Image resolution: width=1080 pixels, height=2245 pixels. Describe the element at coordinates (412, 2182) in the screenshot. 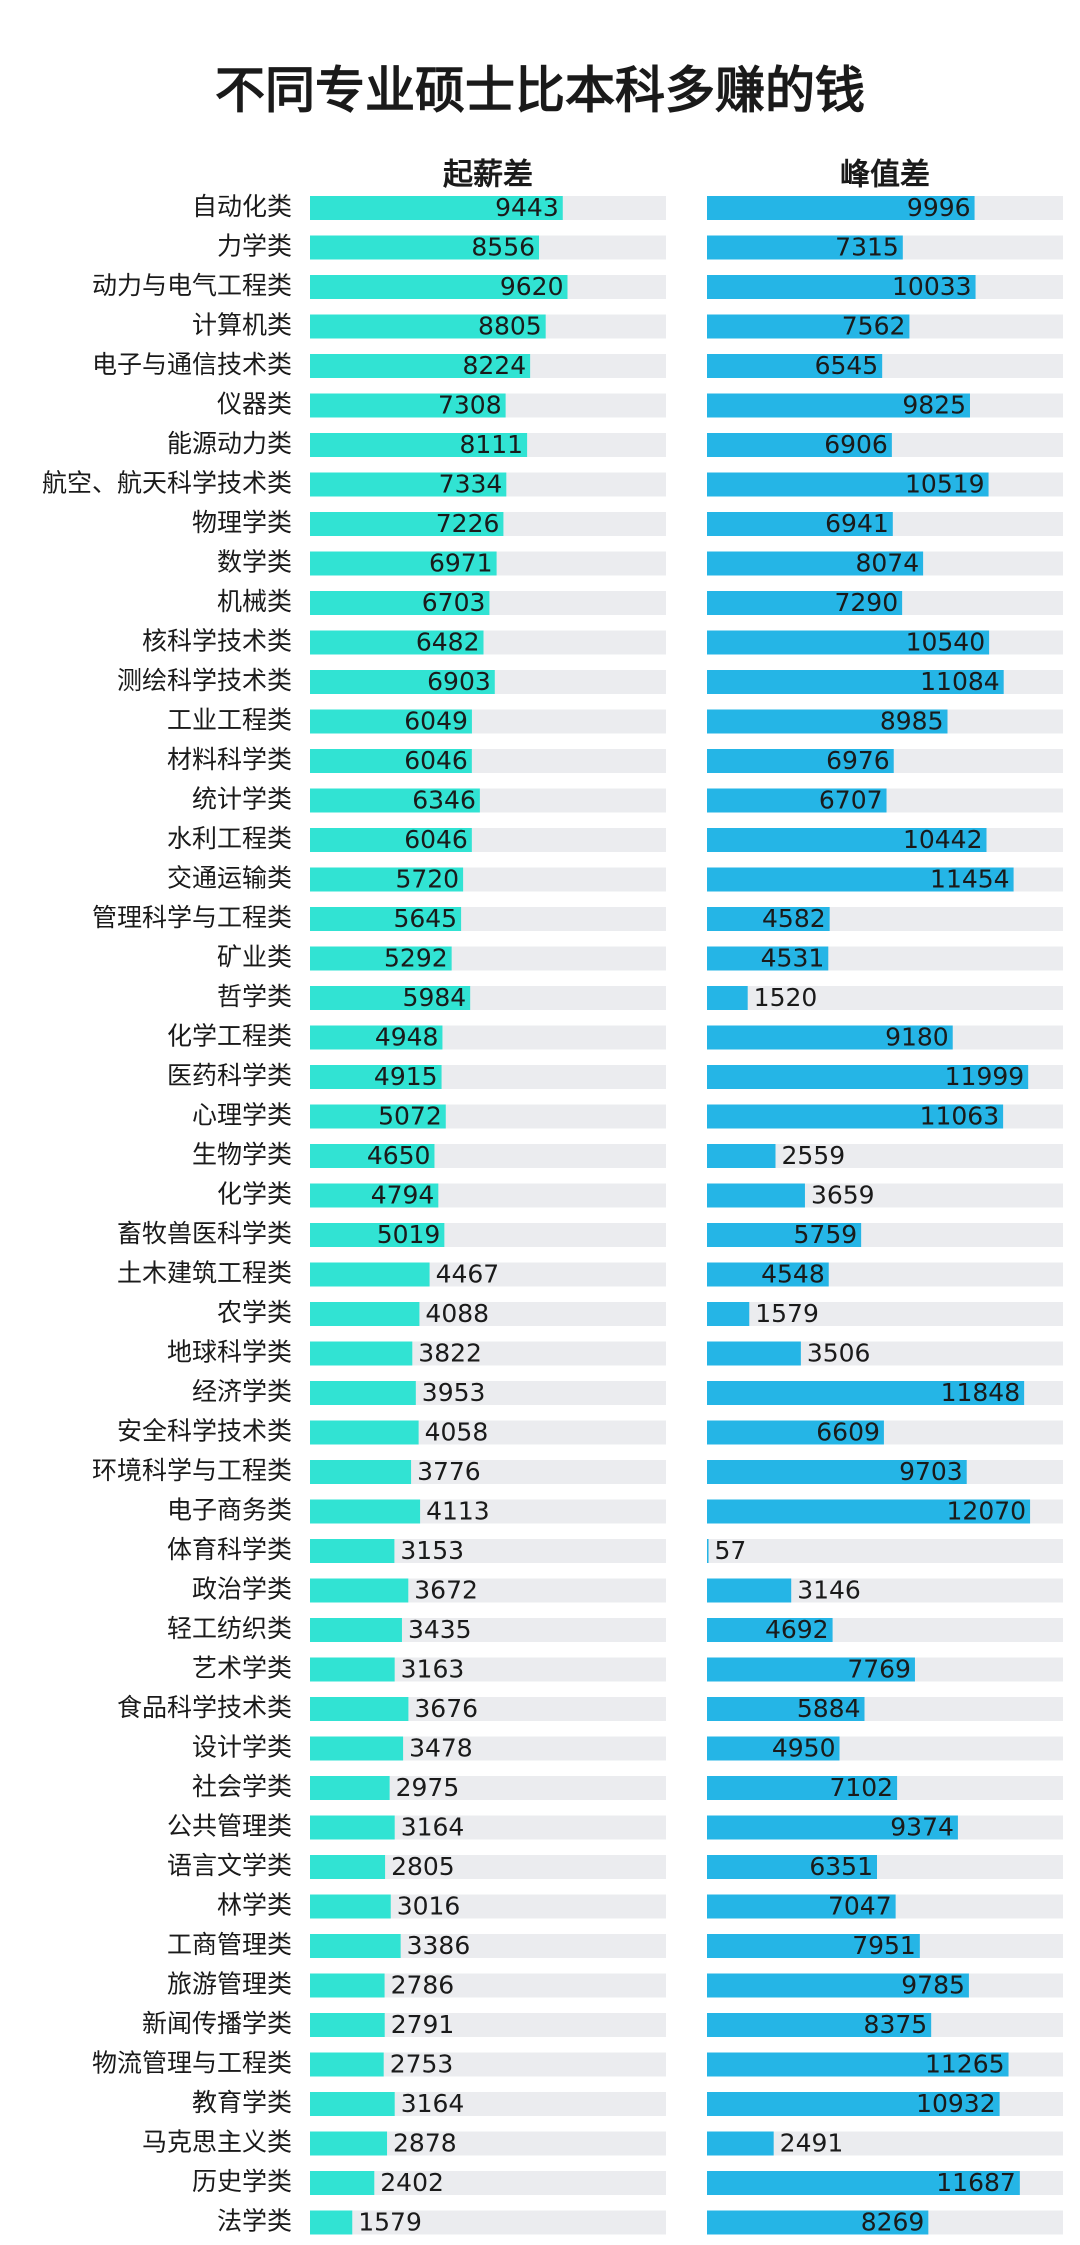

I see `value-label: 2402` at that location.